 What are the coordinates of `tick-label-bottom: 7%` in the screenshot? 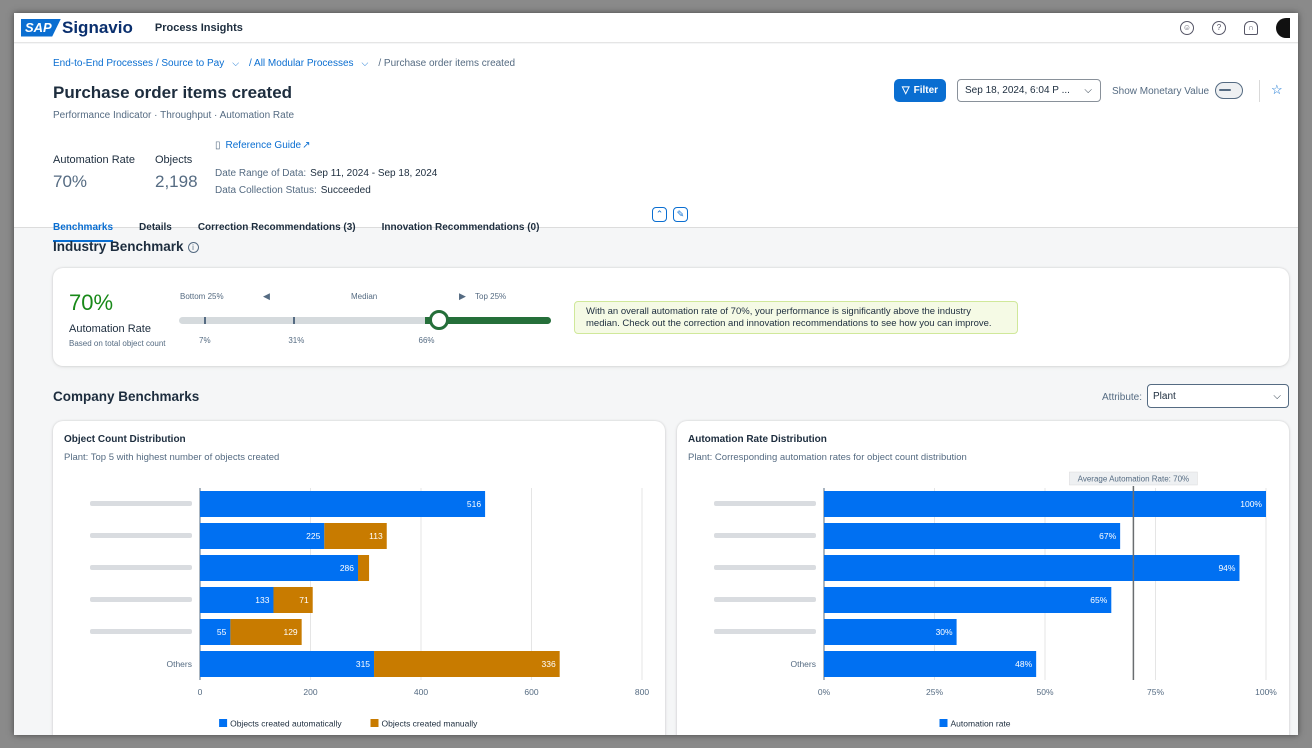 It's located at (205, 340).